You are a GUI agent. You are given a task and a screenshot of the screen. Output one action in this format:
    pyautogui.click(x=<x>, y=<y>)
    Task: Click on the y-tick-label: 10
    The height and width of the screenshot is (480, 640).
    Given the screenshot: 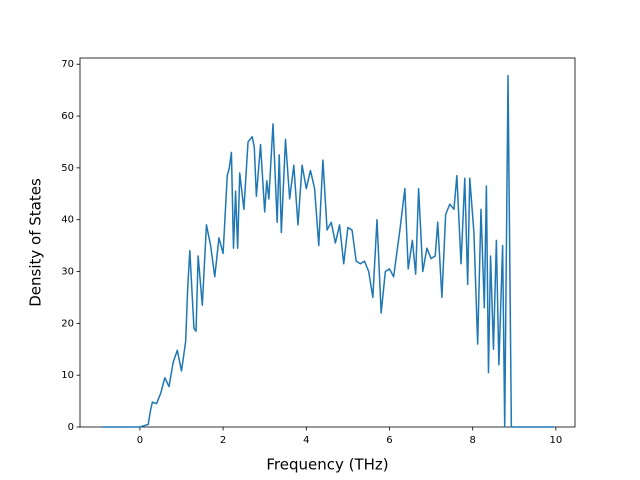 What is the action you would take?
    pyautogui.click(x=67, y=375)
    